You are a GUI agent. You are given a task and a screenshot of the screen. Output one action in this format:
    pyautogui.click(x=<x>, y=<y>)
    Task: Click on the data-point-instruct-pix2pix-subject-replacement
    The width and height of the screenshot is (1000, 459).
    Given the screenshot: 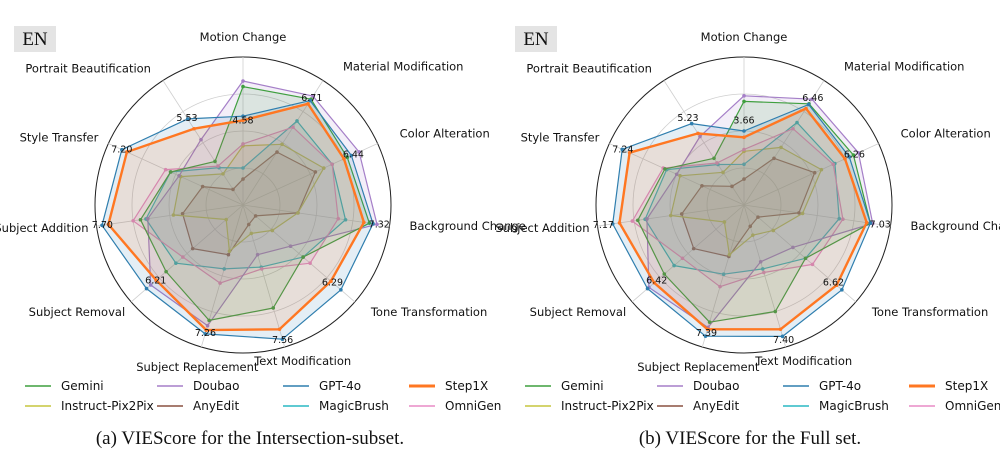 What is the action you would take?
    pyautogui.click(x=729, y=254)
    